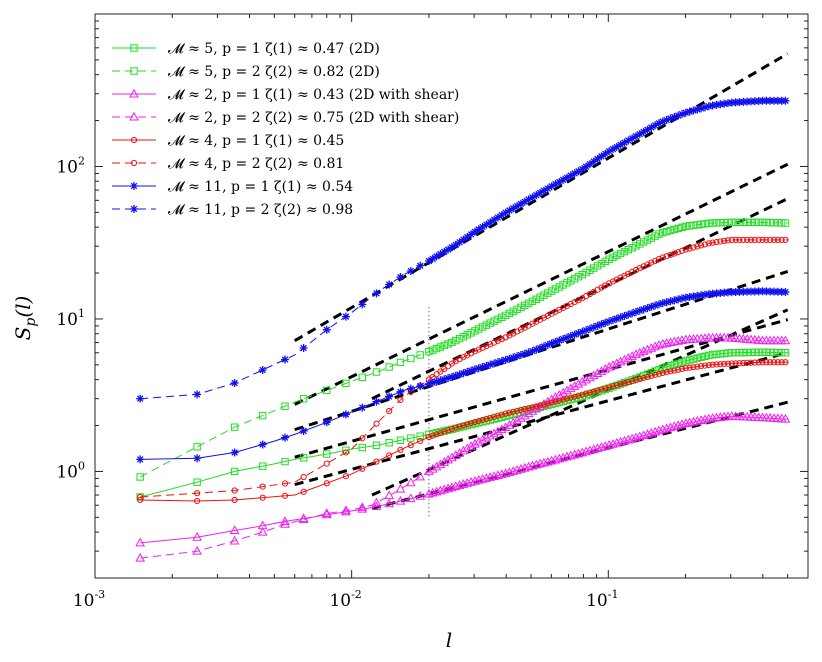 The image size is (822, 662). What do you see at coordinates (260, 210) in the screenshot?
I see `legend-label: 𝓜 ≈ 11, p = 2 ζ(2) ≈ 0.98` at bounding box center [260, 210].